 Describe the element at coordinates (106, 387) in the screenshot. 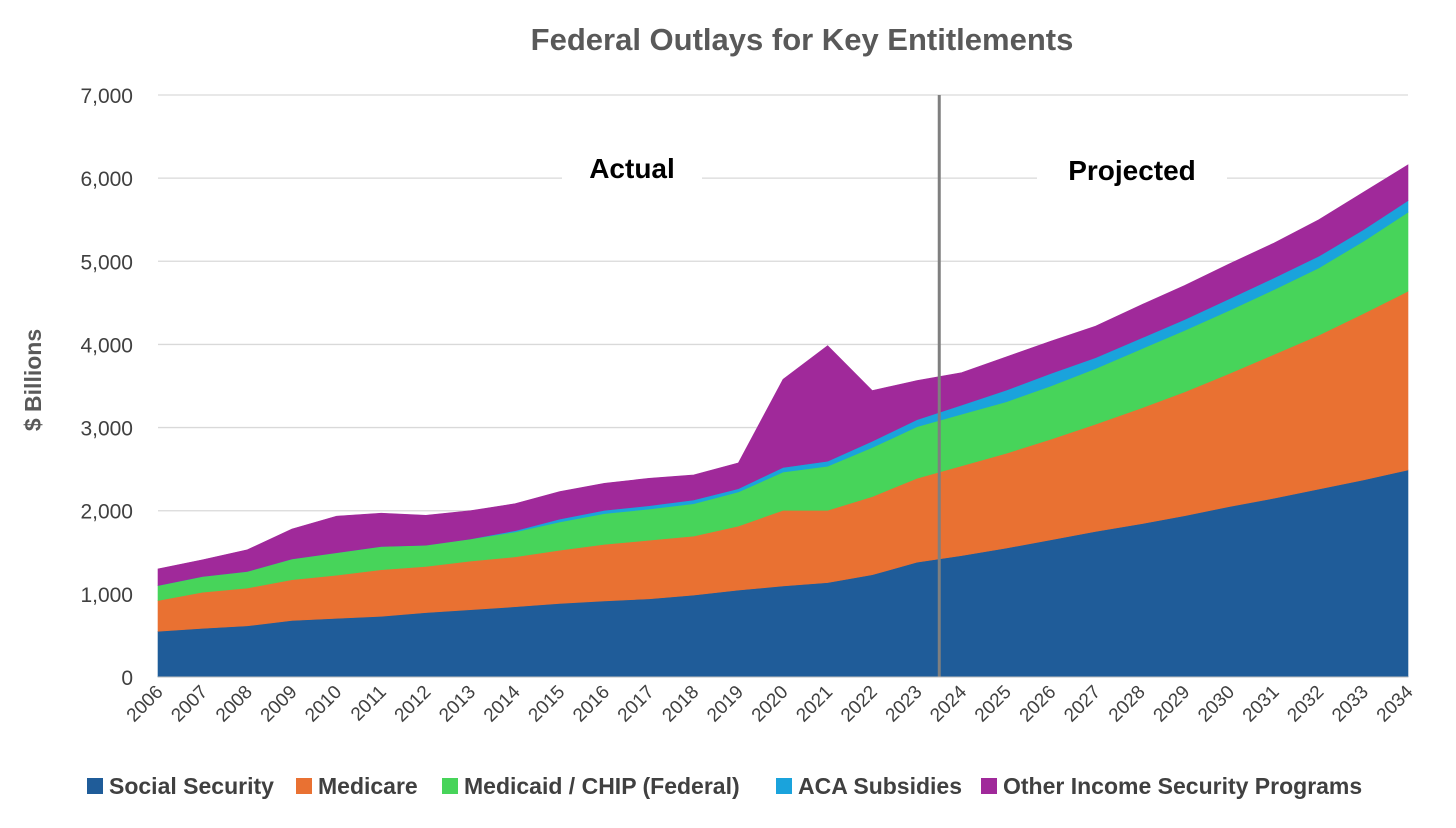

I see `y-axis-ticks: 0 1,000 2,000 3,000 4,000 5,000 6,000 7,000` at that location.